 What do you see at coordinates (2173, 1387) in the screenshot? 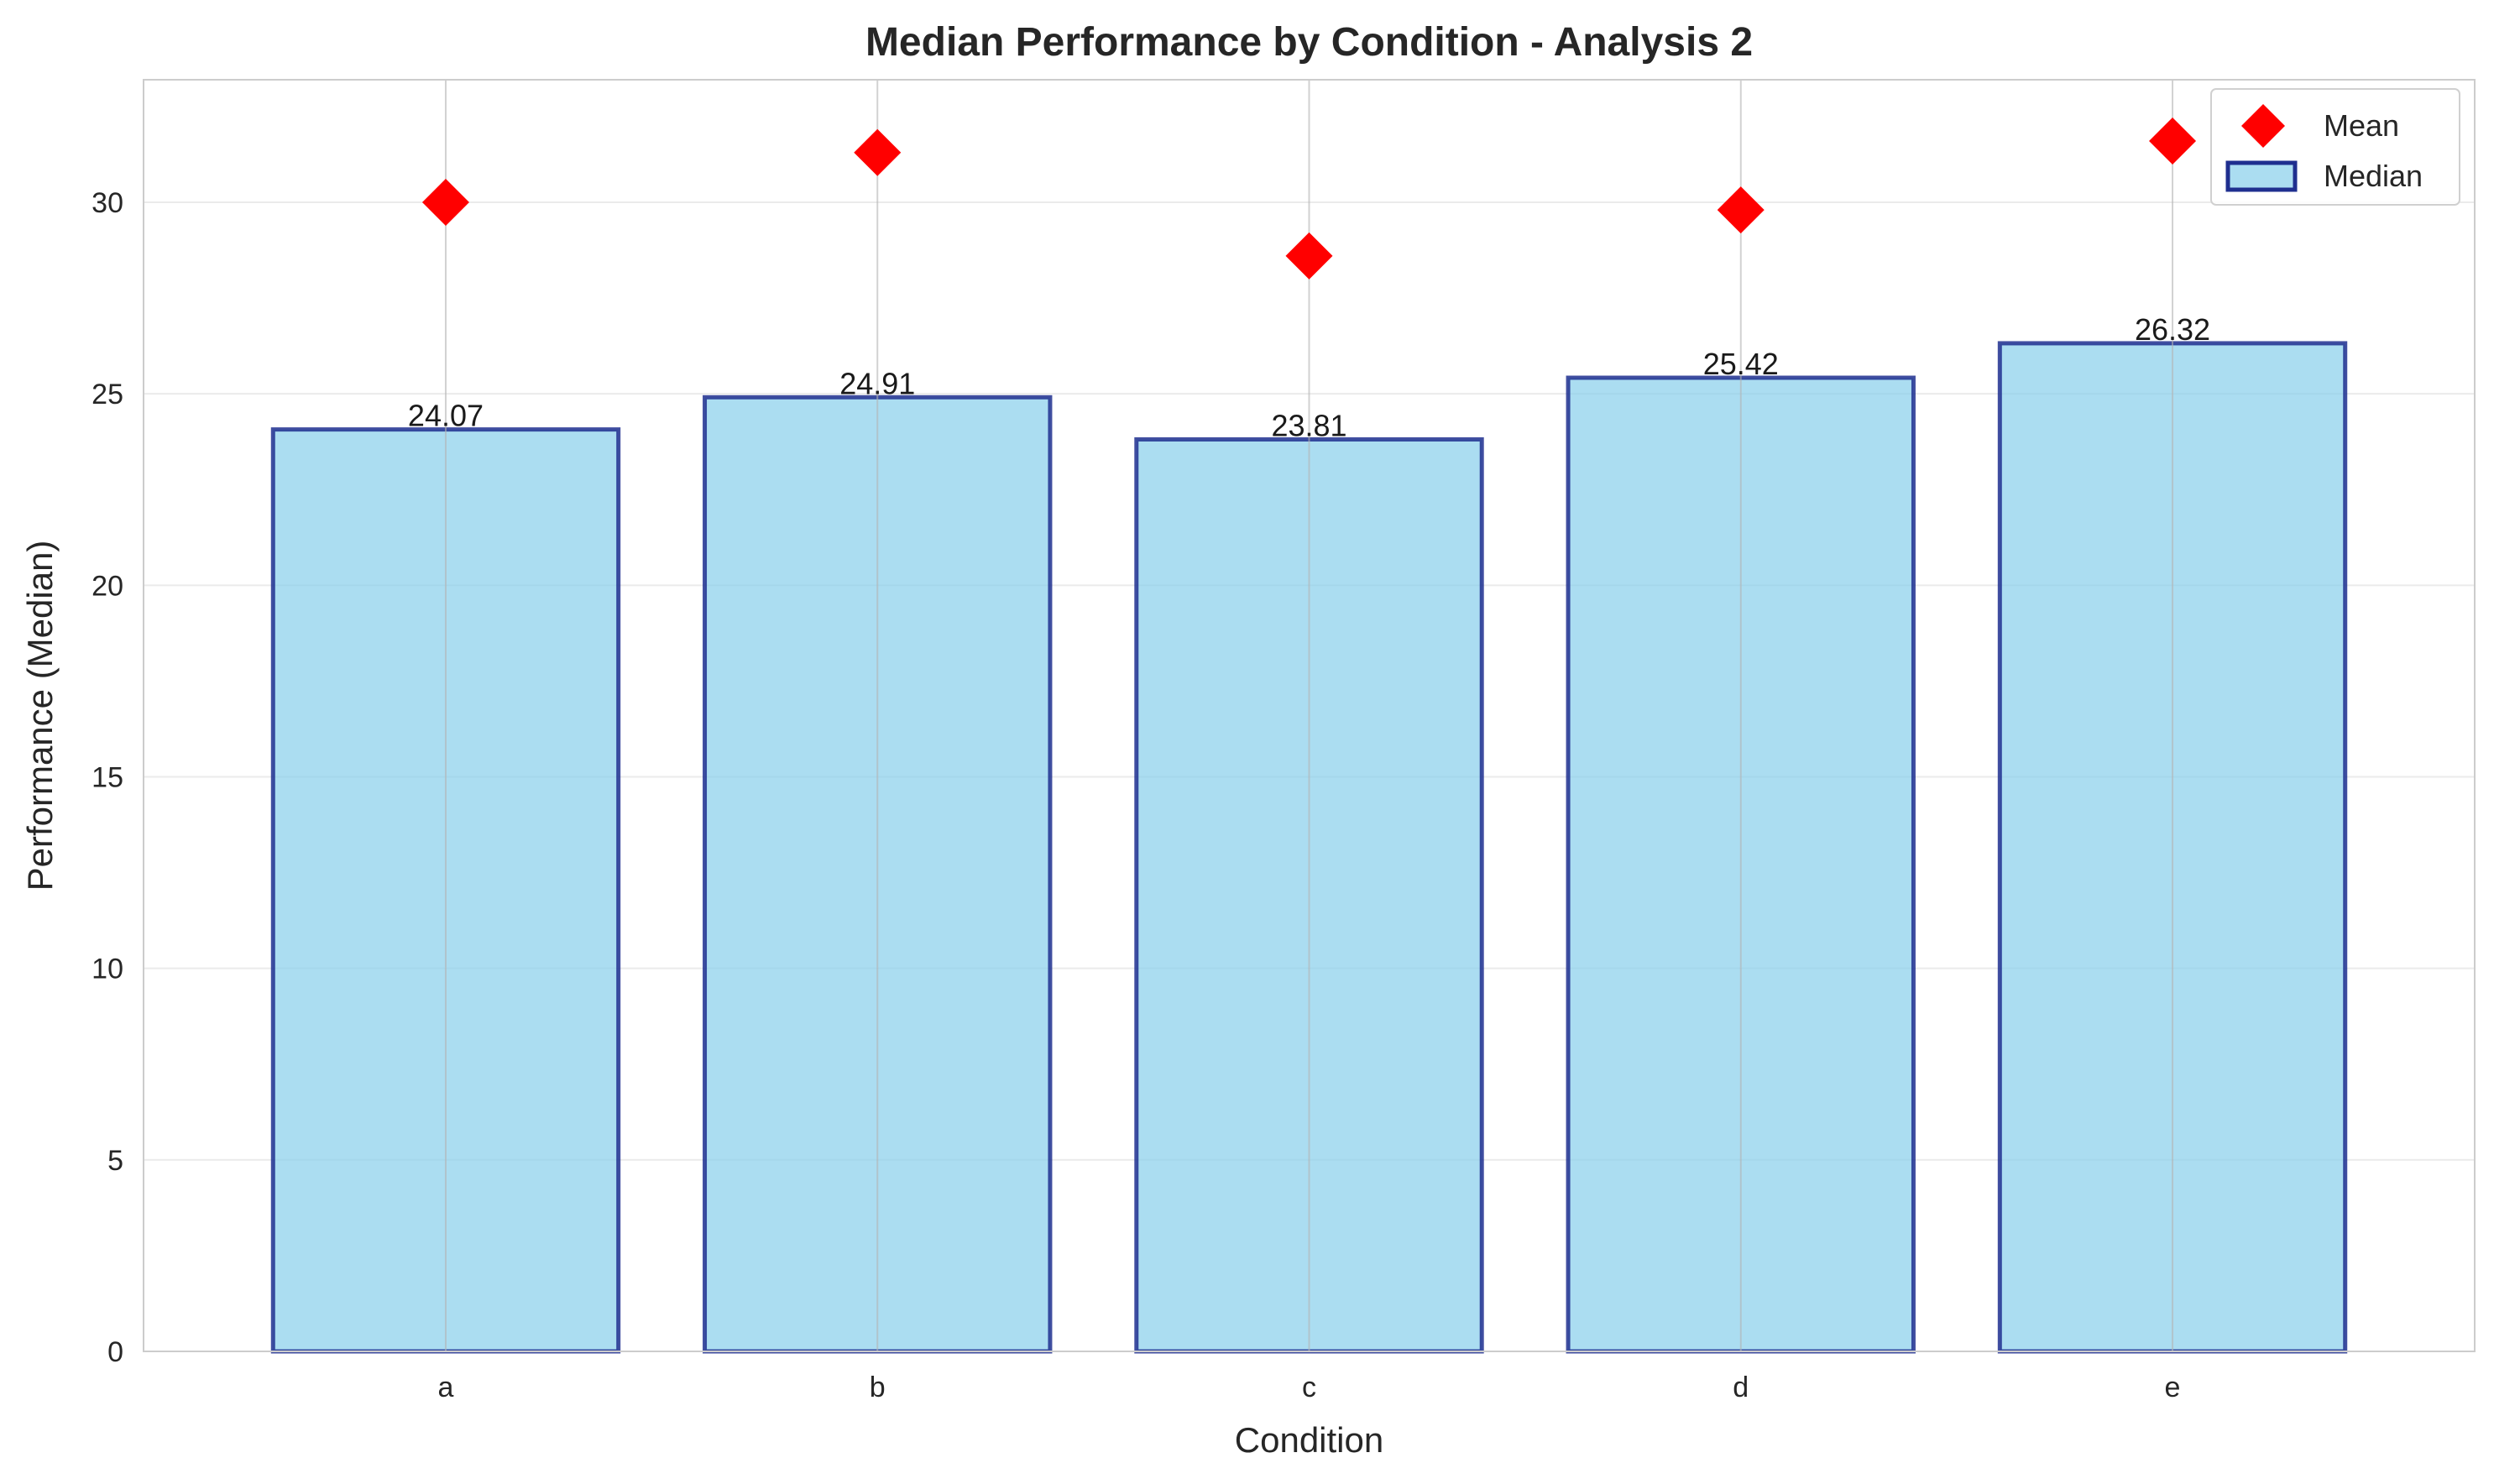
I see `x-tick-label-e: e` at bounding box center [2173, 1387].